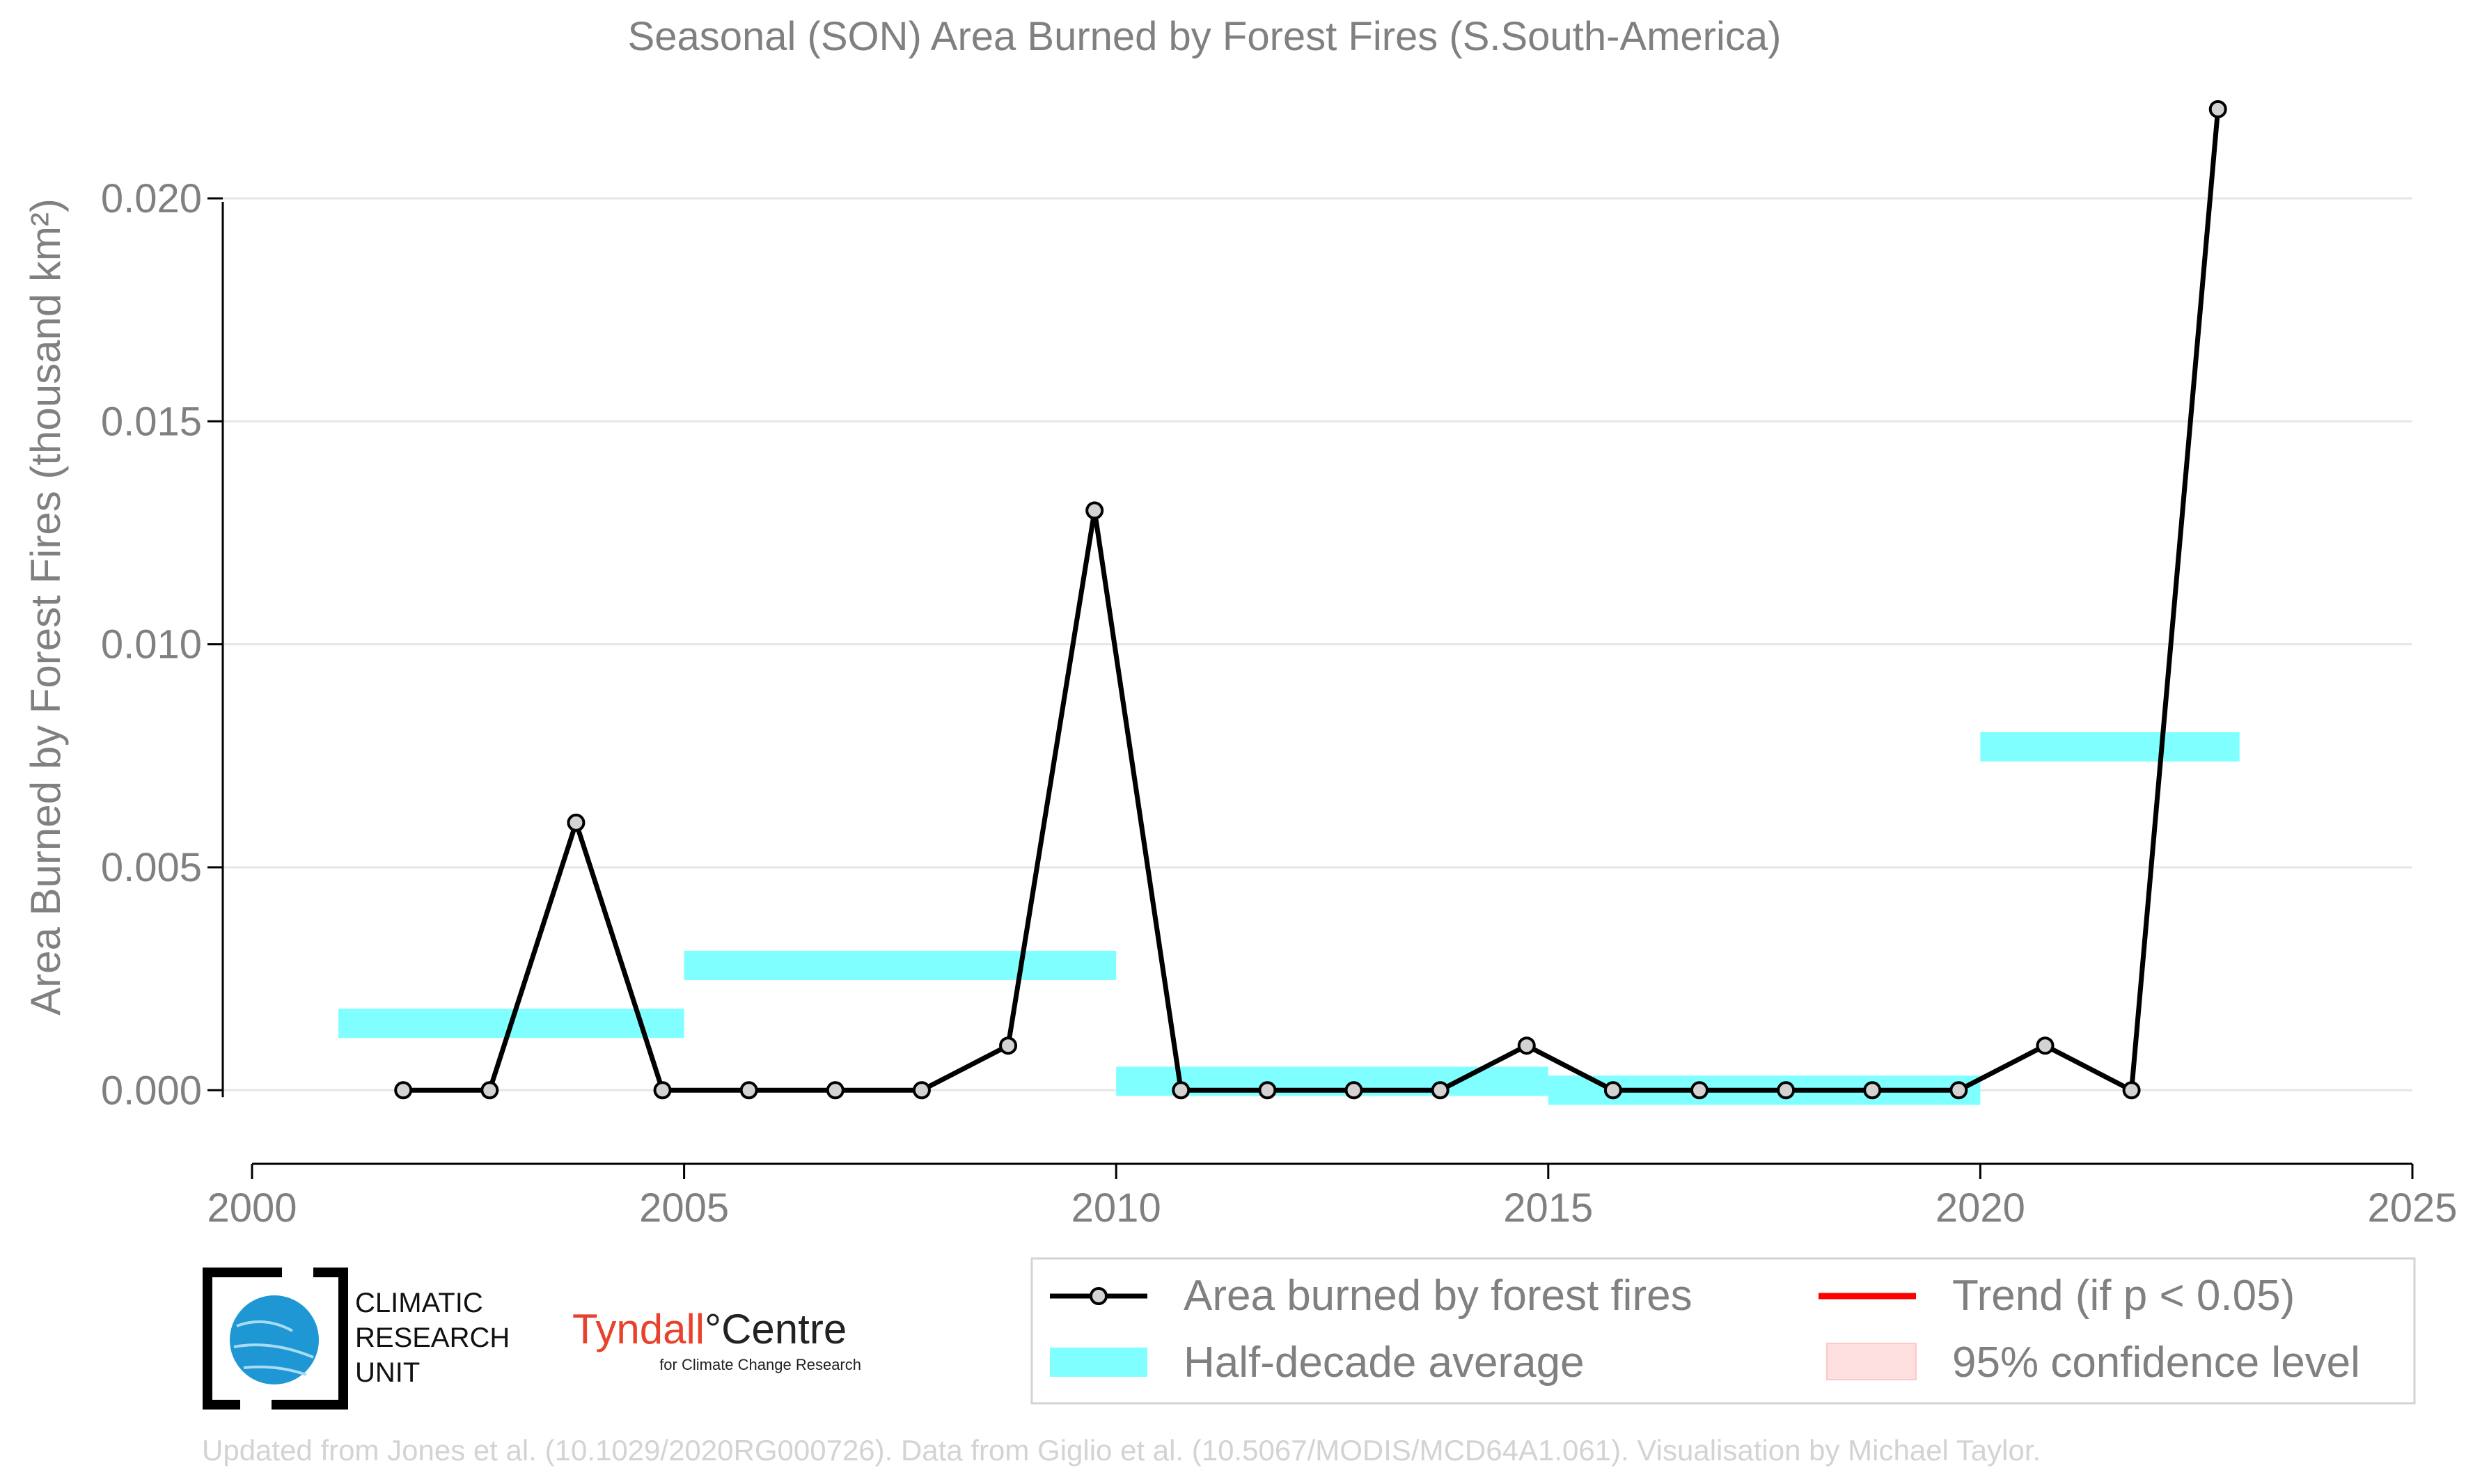 The image size is (2482, 1484). Describe the element at coordinates (387, 1372) in the screenshot. I see `cru-logo-line-3: UNIT` at that location.